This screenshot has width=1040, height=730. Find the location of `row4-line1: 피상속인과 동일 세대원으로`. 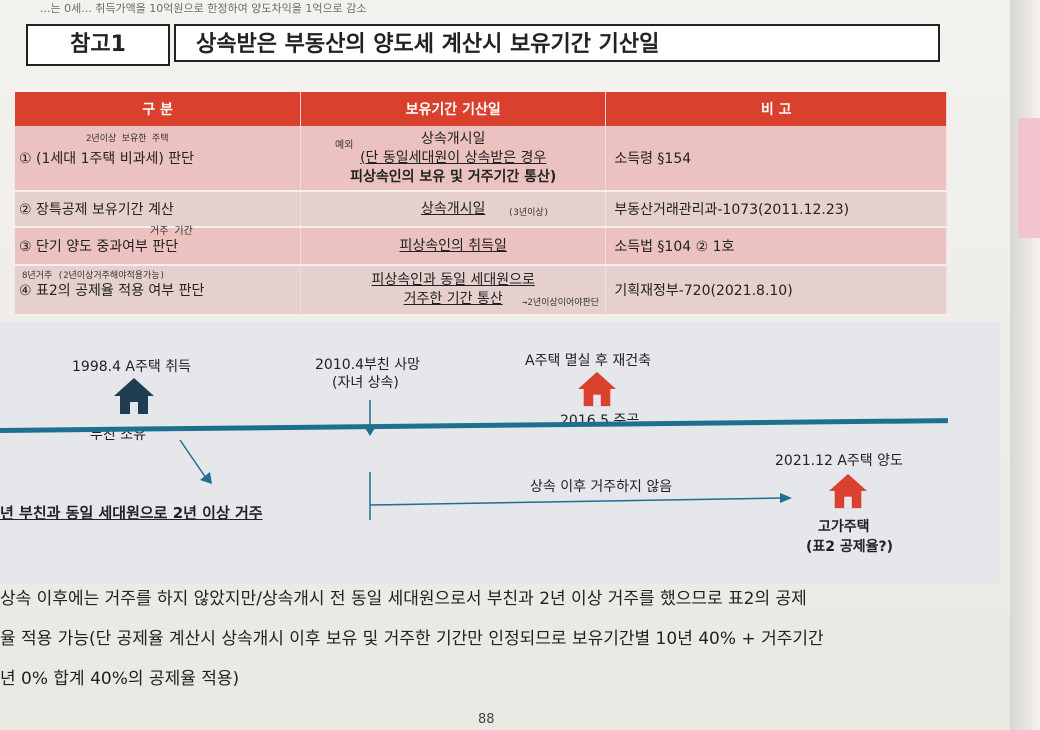

row4-line1: 피상속인과 동일 세대원으로 is located at coordinates (453, 280).